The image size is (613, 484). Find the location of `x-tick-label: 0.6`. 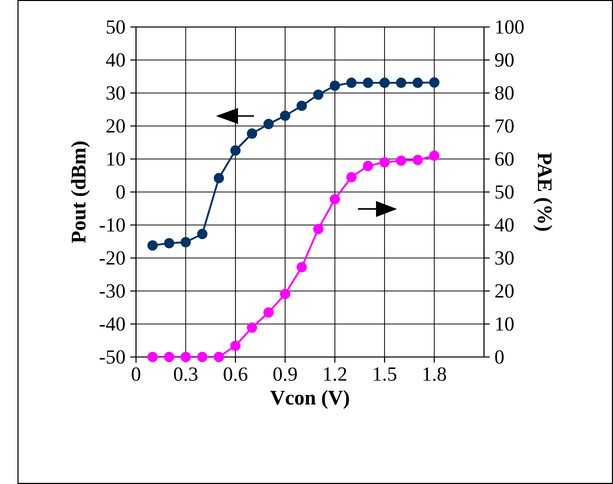

x-tick-label: 0.6 is located at coordinates (236, 374).